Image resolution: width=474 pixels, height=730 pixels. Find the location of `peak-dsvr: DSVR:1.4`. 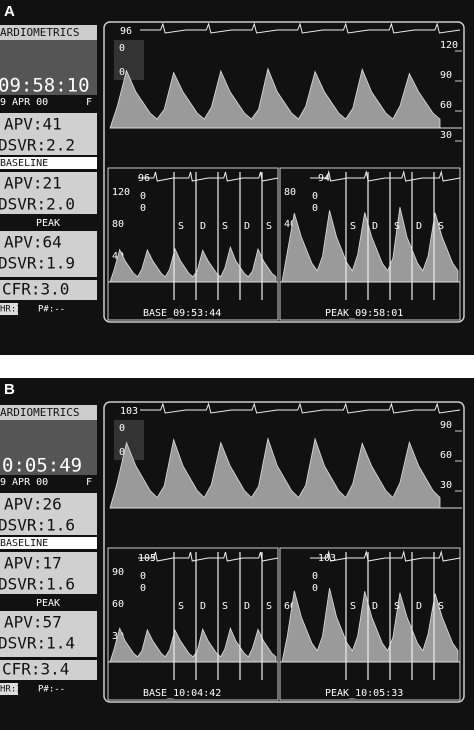

peak-dsvr: DSVR:1.4 is located at coordinates (37, 643).